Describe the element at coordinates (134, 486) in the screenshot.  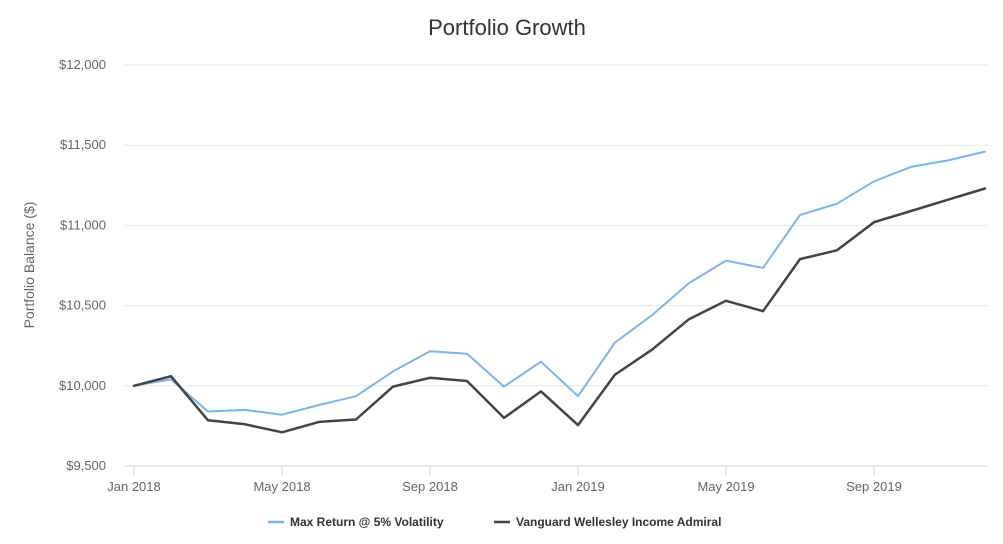
I see `x-tick-label: Jan 2018` at that location.